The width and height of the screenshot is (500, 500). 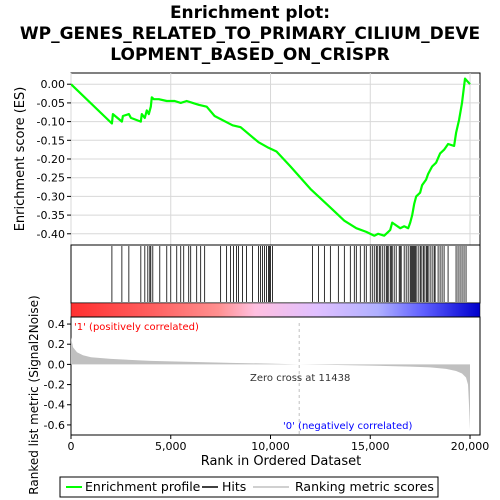 I want to click on legend-label-ranking-metric-scores: Ranking metric scores, so click(x=364, y=486).